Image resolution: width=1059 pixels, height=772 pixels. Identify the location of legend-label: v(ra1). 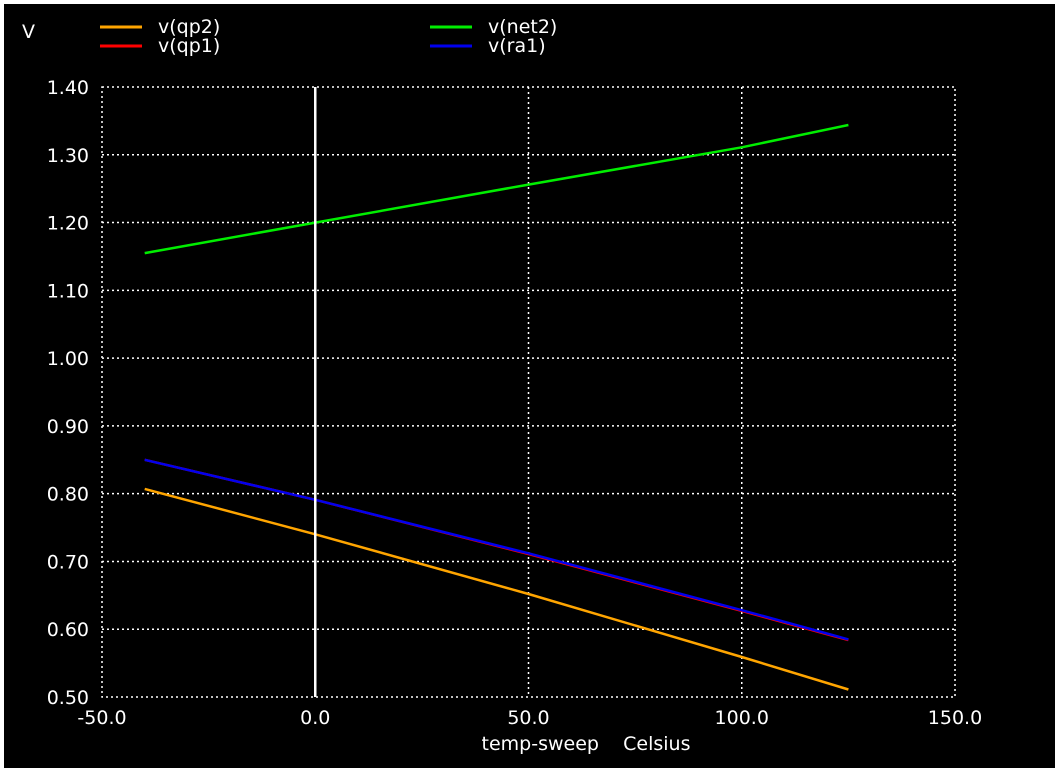
(517, 46).